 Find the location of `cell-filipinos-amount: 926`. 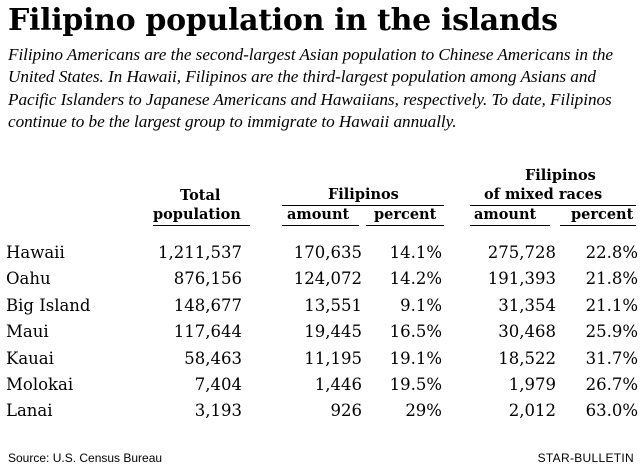

cell-filipinos-amount: 926 is located at coordinates (346, 411).